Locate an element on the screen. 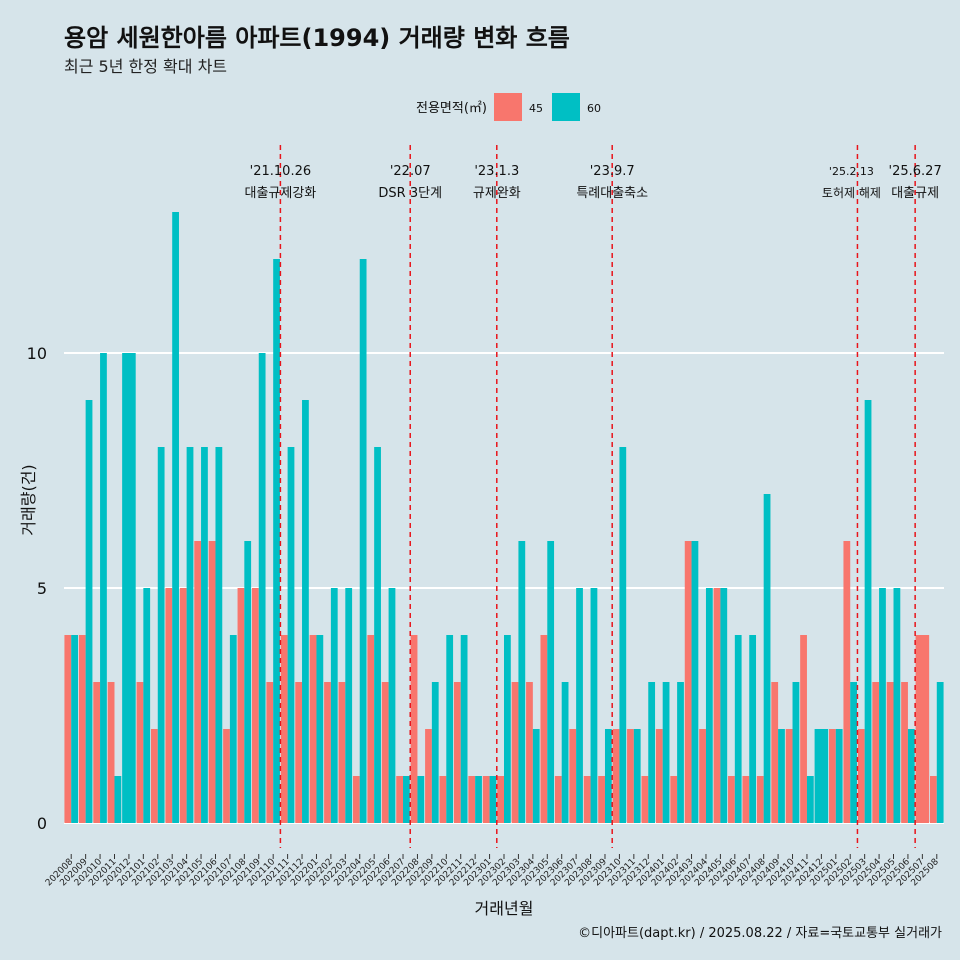 The width and height of the screenshot is (960, 960). event-date-0: '21.10.26 is located at coordinates (280, 171).